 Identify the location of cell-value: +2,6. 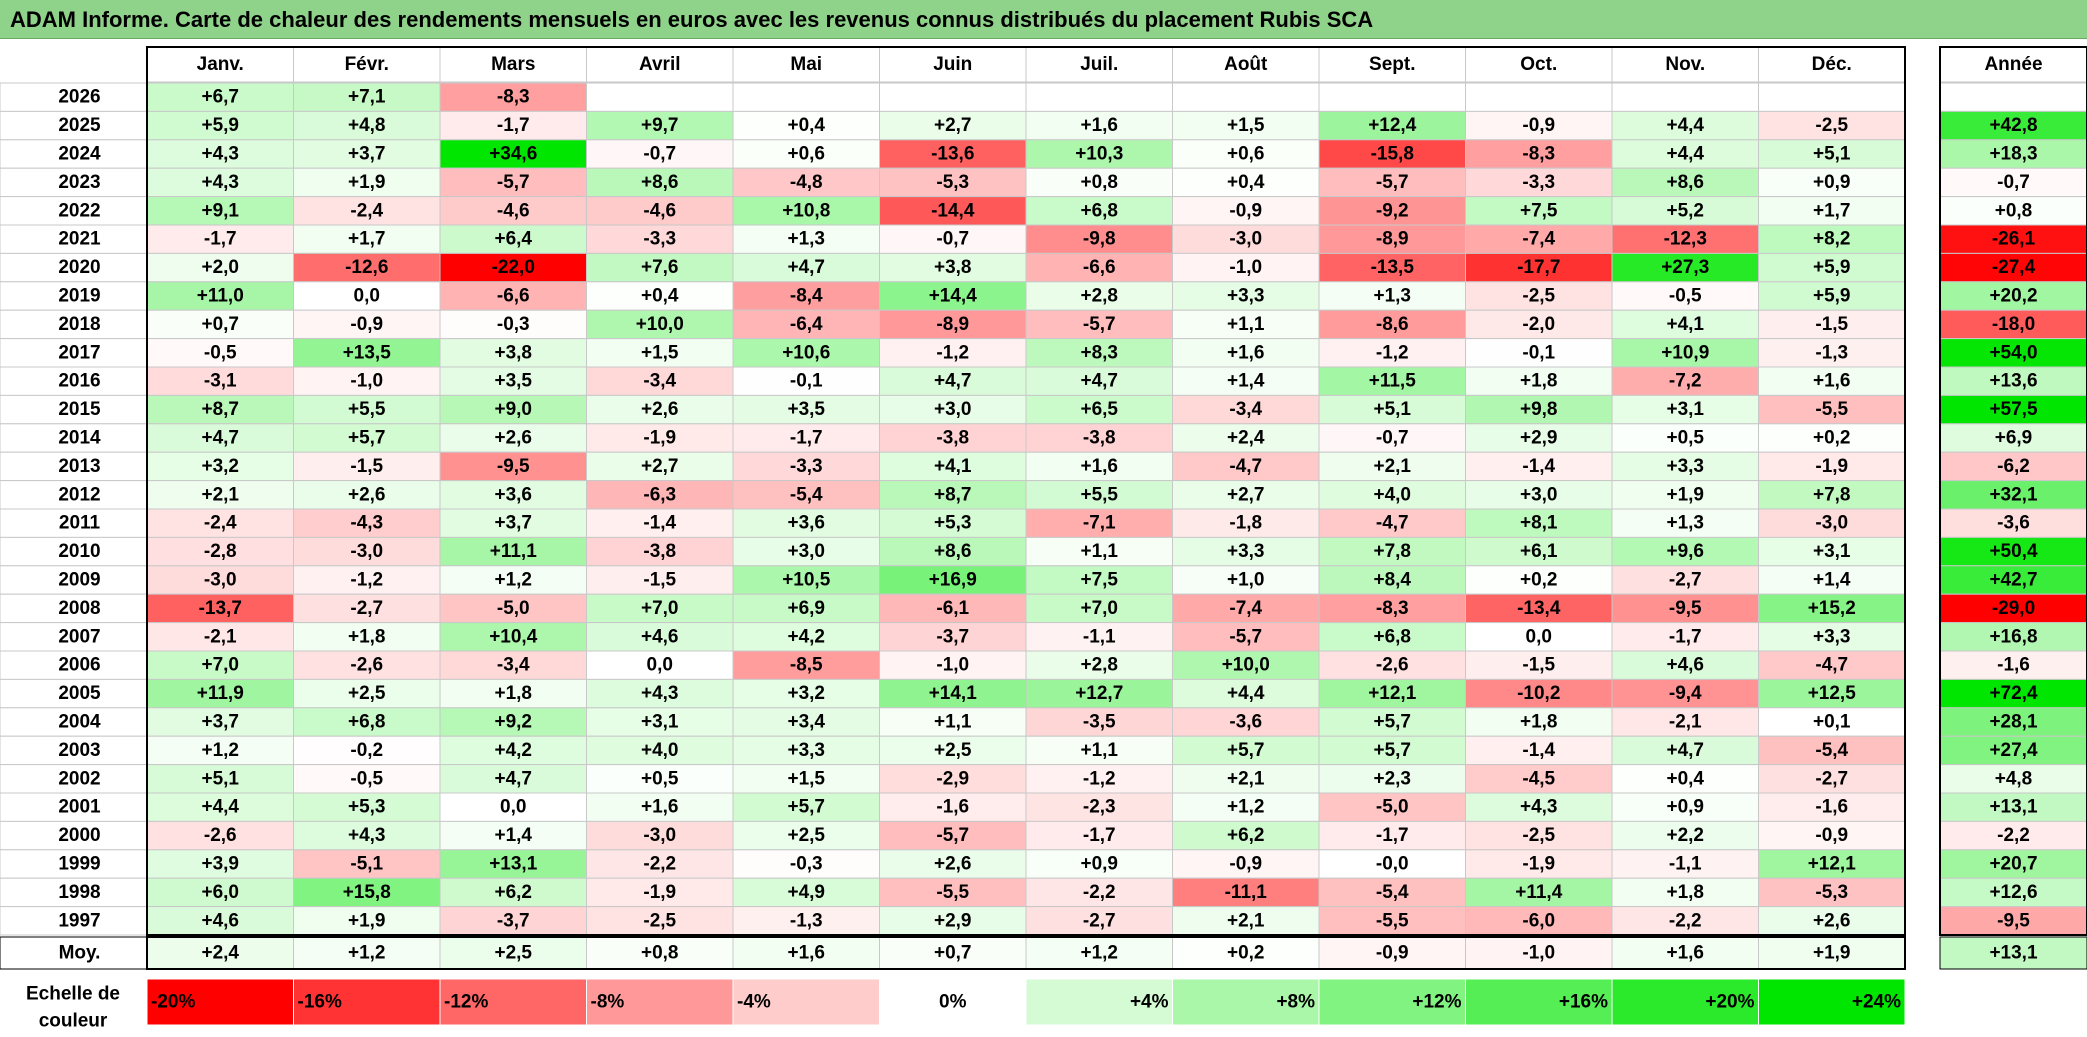
(367, 494).